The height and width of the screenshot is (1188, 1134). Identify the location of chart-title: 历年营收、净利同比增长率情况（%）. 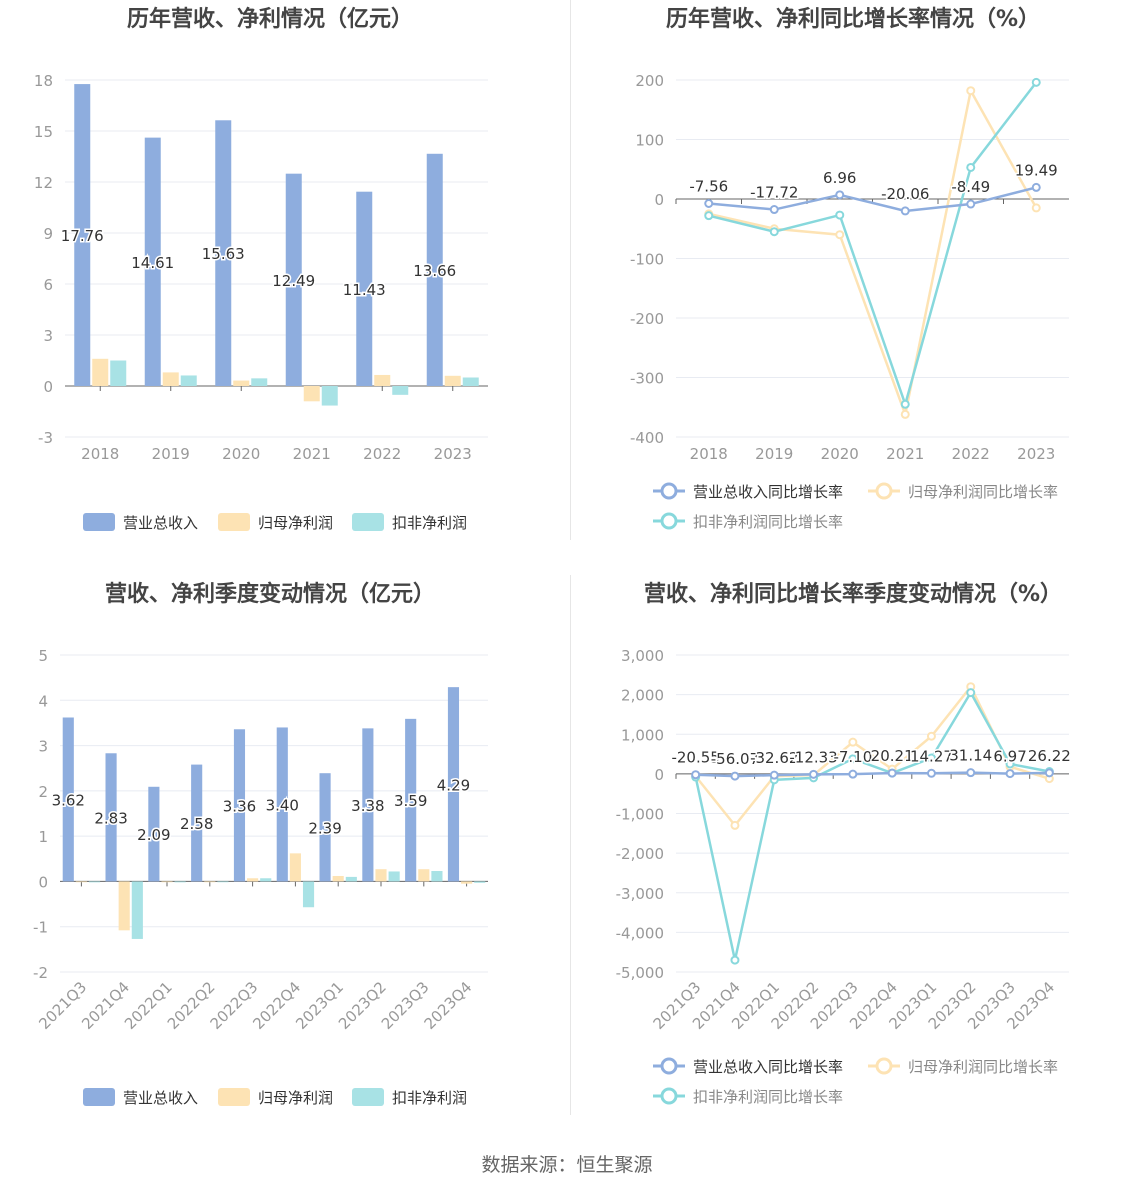
(853, 19).